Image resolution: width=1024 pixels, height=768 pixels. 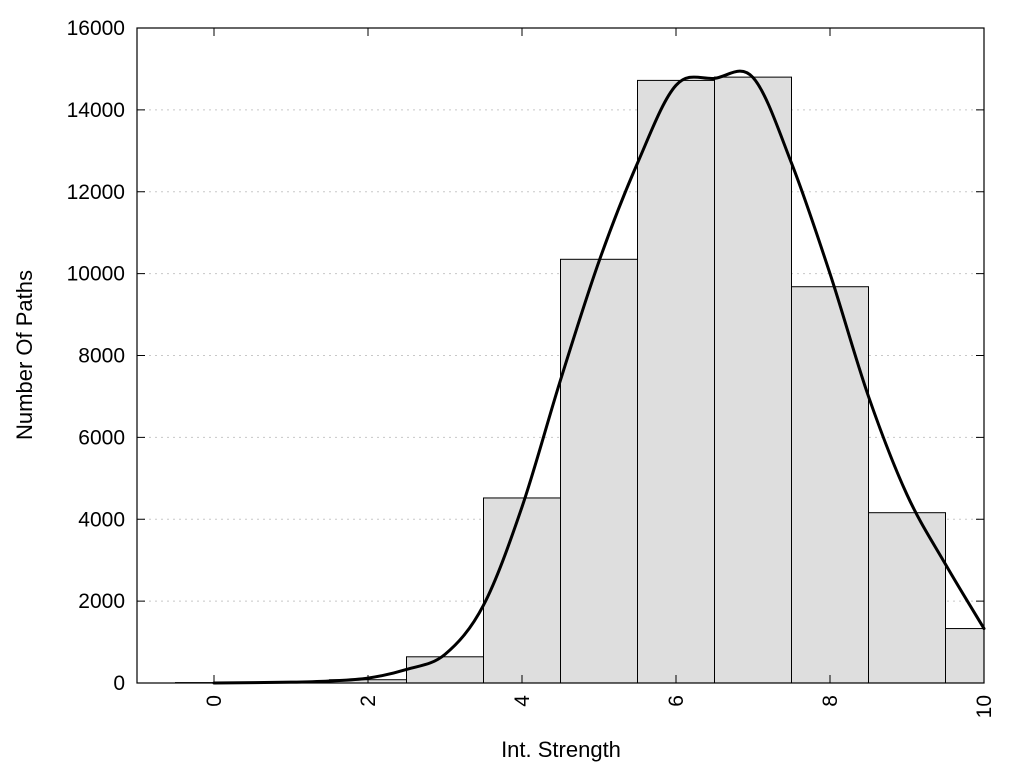 What do you see at coordinates (561, 749) in the screenshot?
I see `x-axis-label: Int. Strength` at bounding box center [561, 749].